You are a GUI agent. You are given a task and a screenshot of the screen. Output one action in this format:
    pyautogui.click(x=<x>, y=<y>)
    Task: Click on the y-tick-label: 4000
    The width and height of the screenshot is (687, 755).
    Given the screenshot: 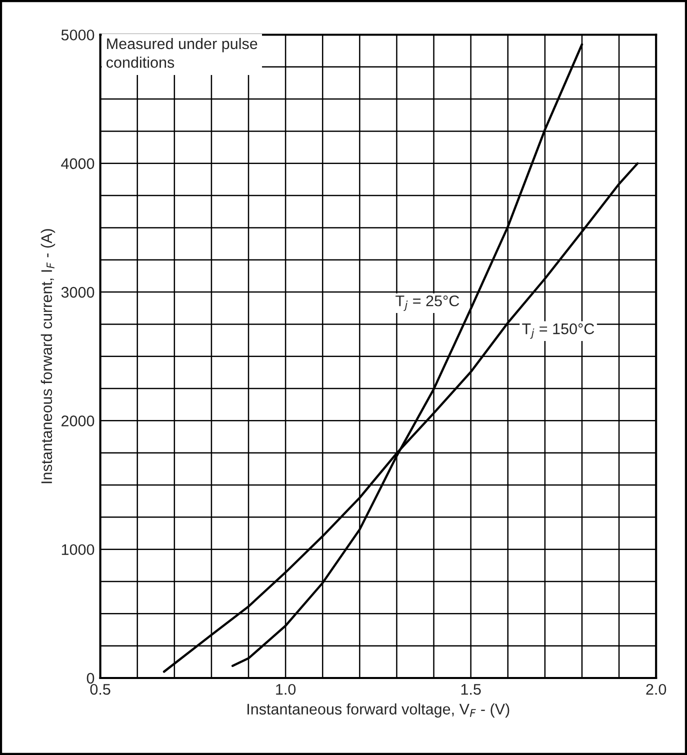 What is the action you would take?
    pyautogui.click(x=77, y=164)
    